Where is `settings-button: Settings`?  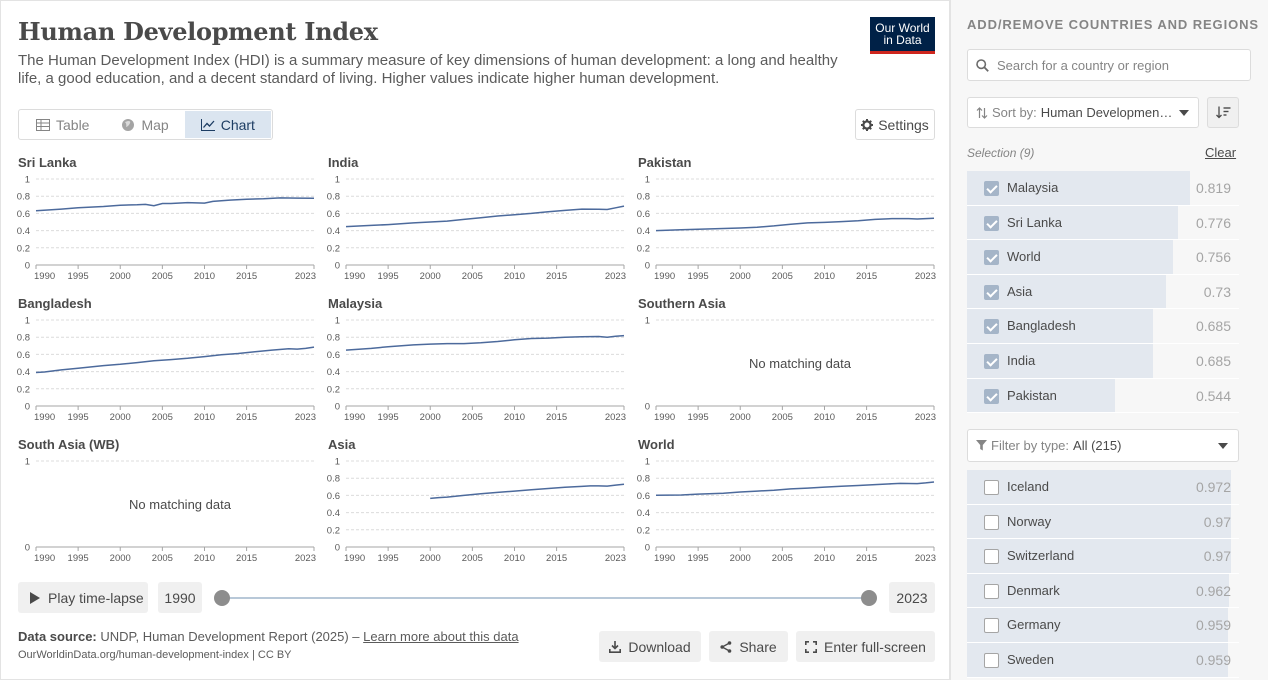 settings-button: Settings is located at coordinates (895, 124).